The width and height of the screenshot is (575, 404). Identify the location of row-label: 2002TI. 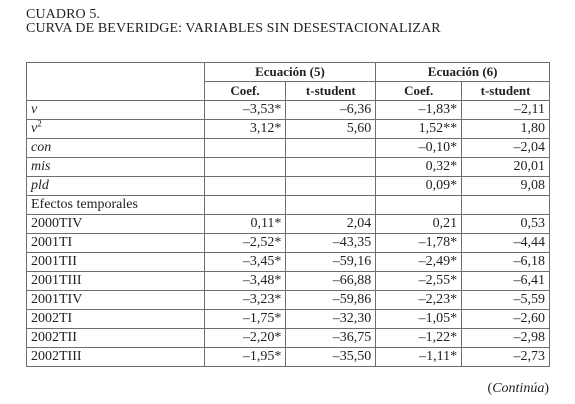
(115, 319).